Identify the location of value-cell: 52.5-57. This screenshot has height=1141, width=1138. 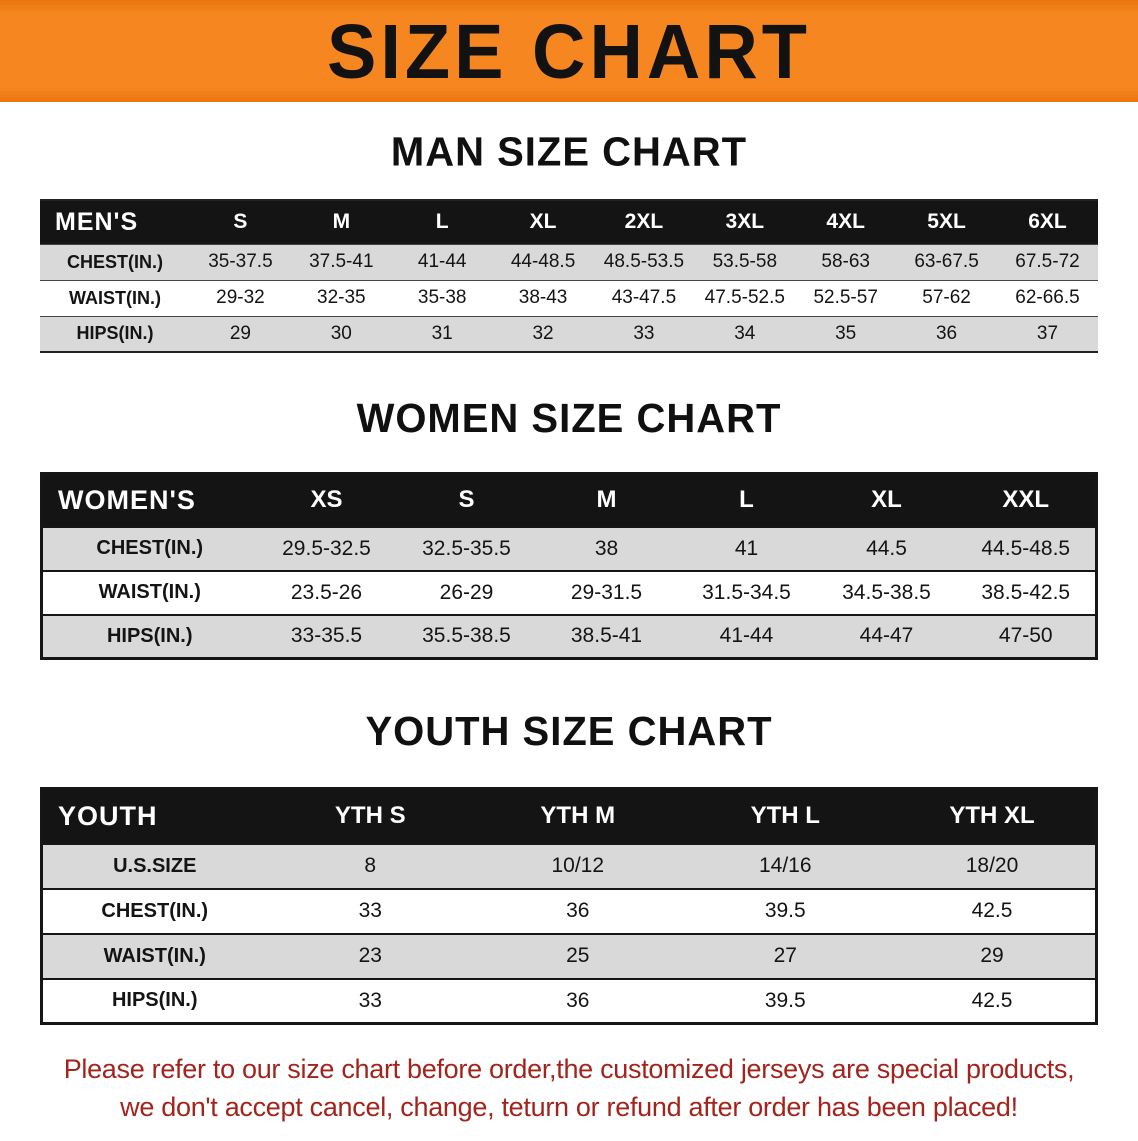
(845, 297).